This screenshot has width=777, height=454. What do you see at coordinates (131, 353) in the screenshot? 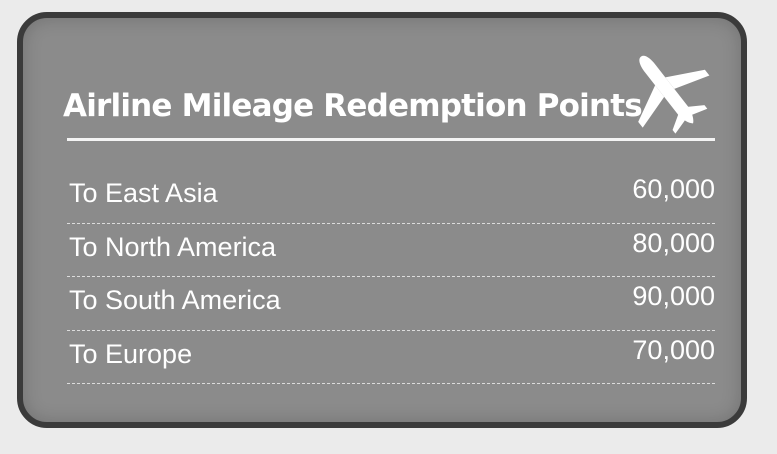
I see `destination-label: To Europe` at bounding box center [131, 353].